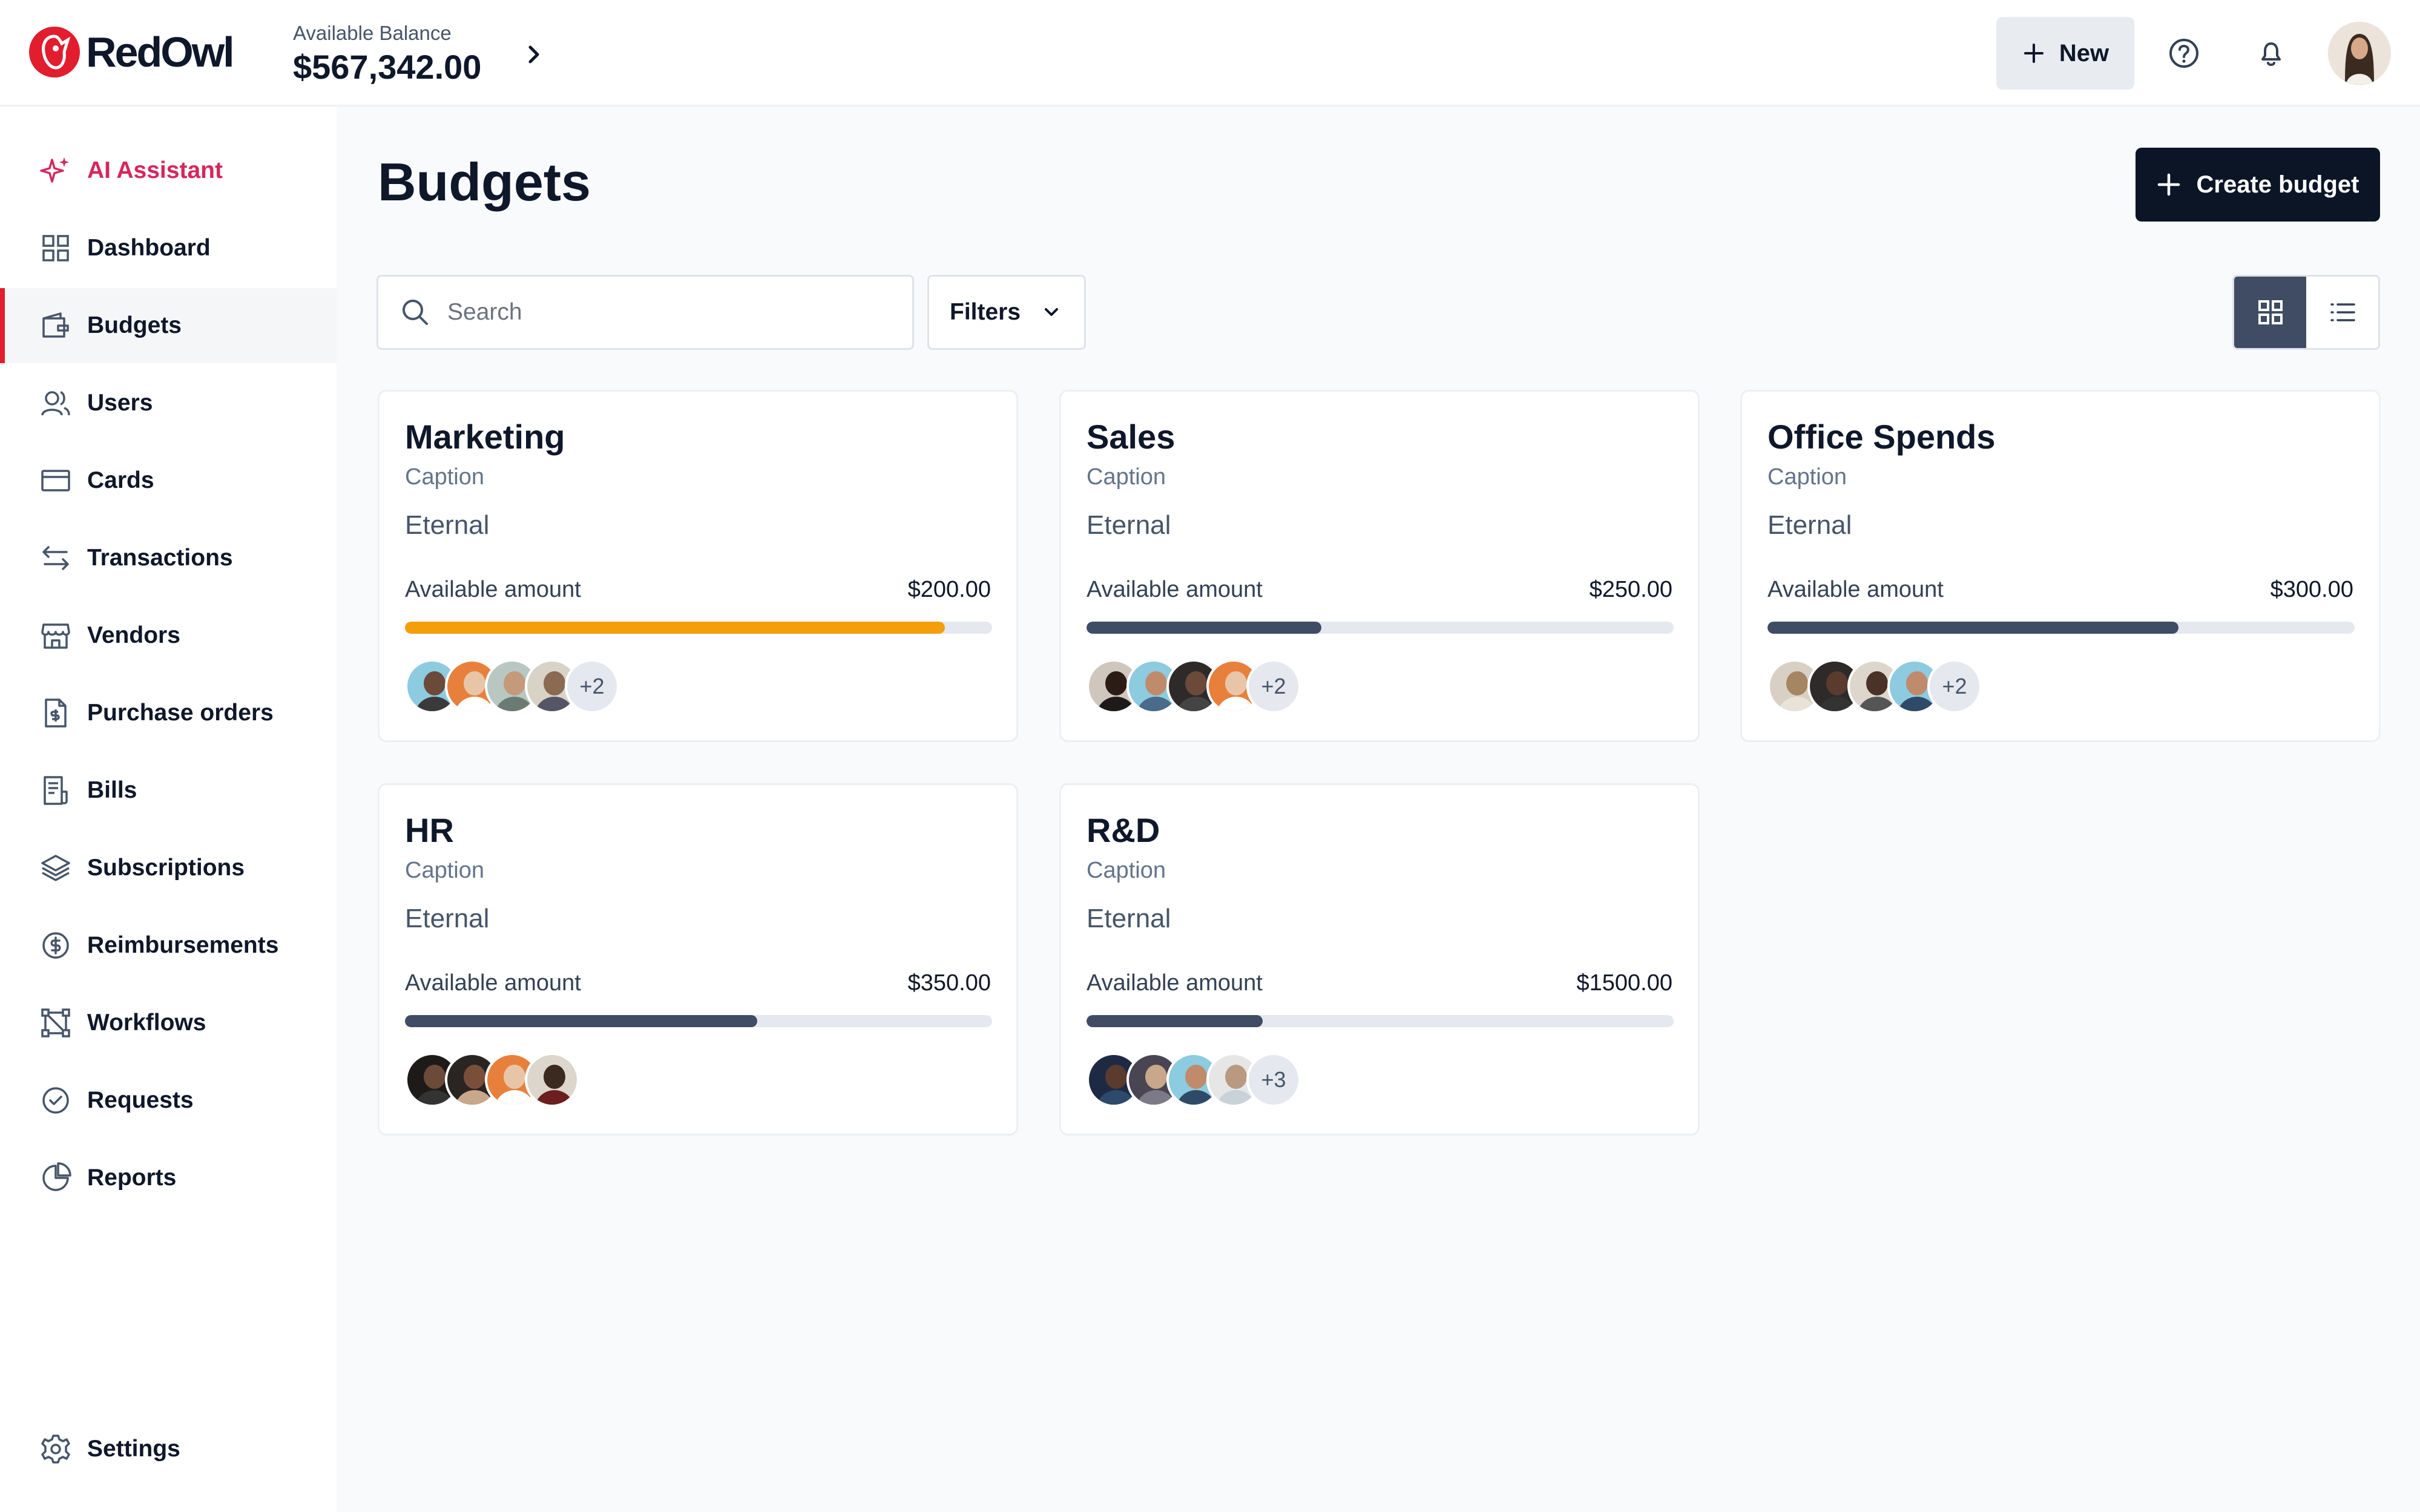 The image size is (2420, 1512). I want to click on list-icon, so click(2342, 312).